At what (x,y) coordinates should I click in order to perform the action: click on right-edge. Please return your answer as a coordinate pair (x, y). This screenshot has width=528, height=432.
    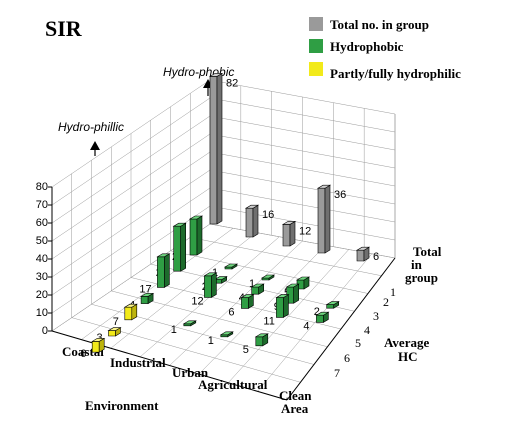
    Looking at the image, I should click on (341, 329).